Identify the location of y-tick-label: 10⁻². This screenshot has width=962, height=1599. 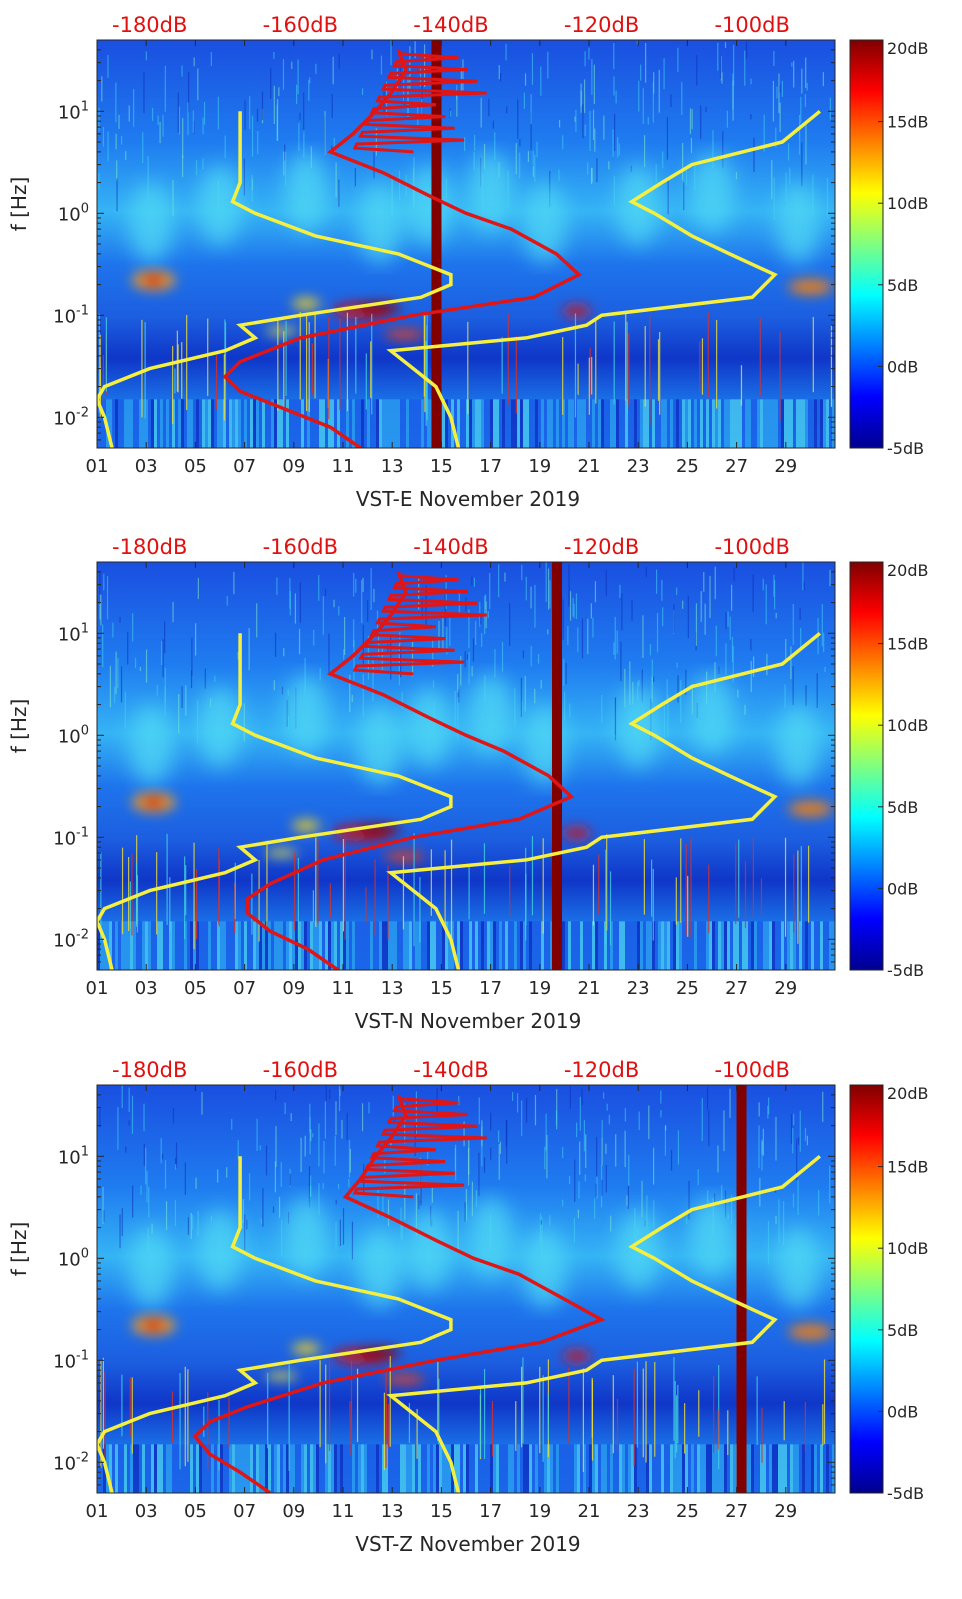
(71, 1462).